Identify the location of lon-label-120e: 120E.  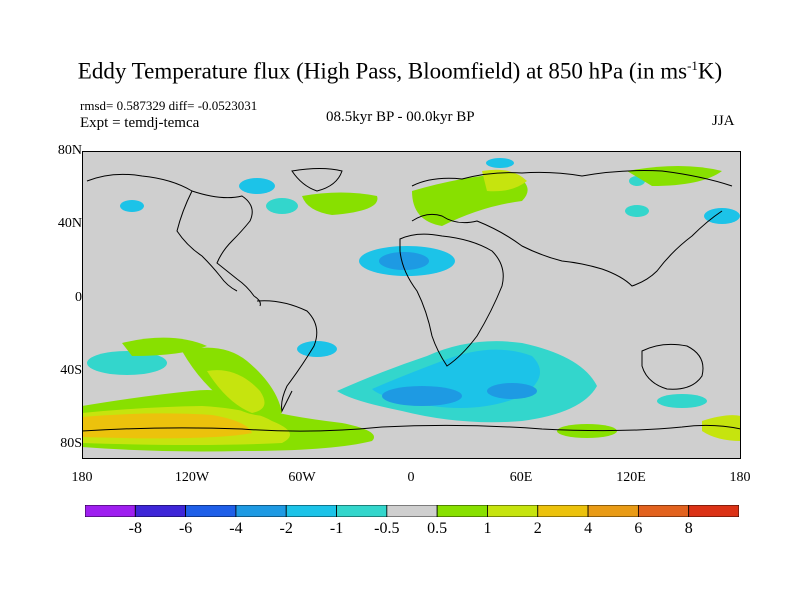
(631, 477).